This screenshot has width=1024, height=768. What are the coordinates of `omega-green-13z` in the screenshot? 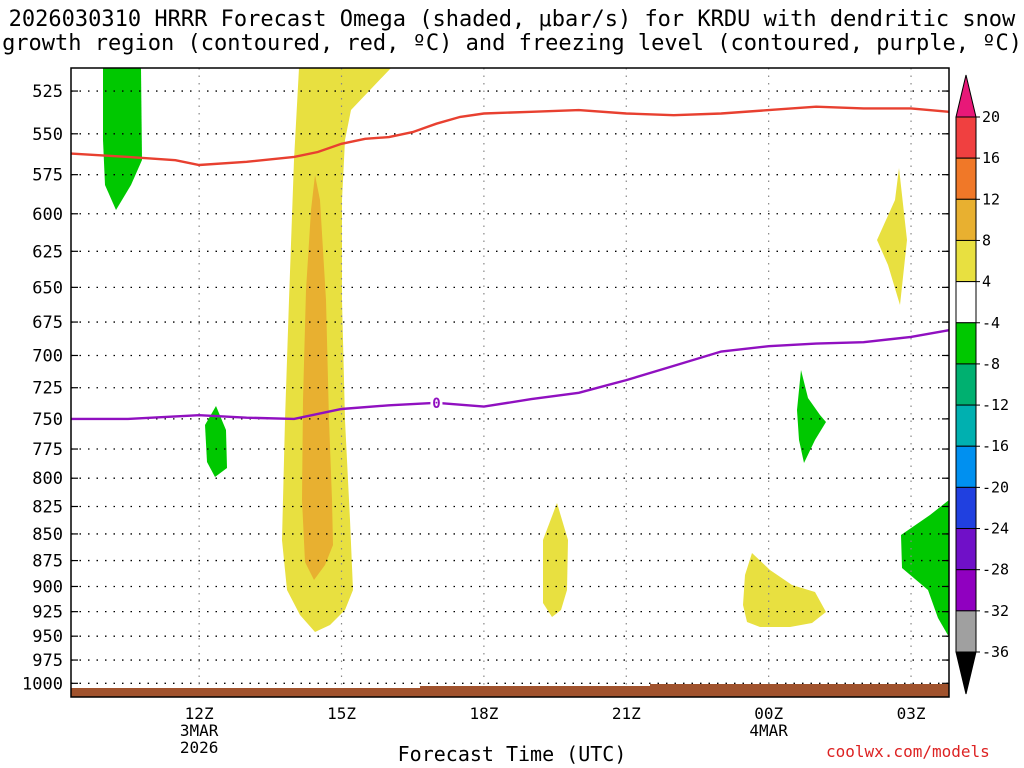 It's located at (216, 441).